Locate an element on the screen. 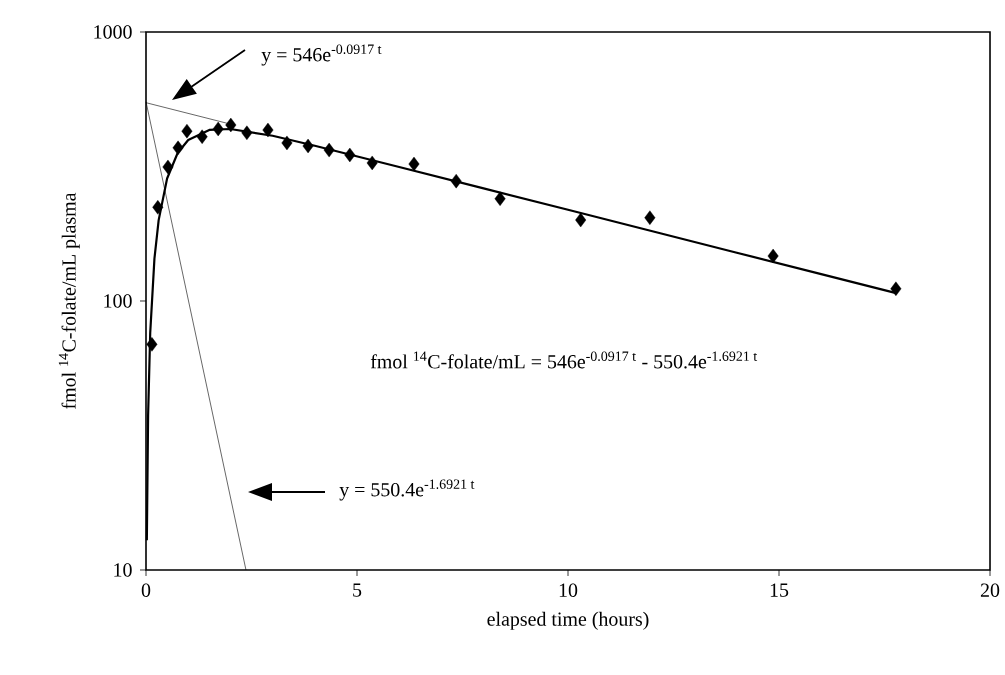 The height and width of the screenshot is (675, 1005). annotation: y = 546e$^{-0.0917 t}$ is located at coordinates (321, 55).